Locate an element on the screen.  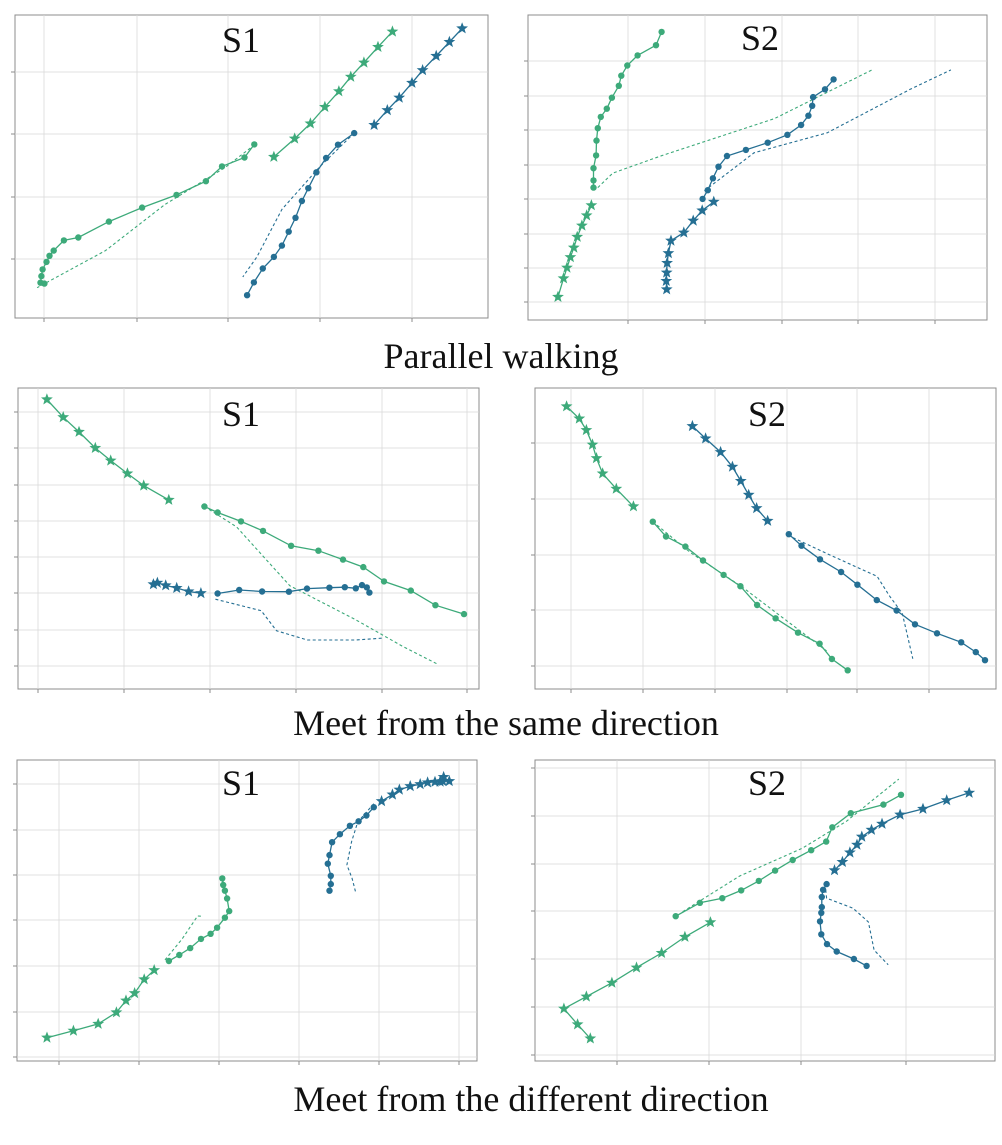
axis-ticks is located at coordinates (212, 196).